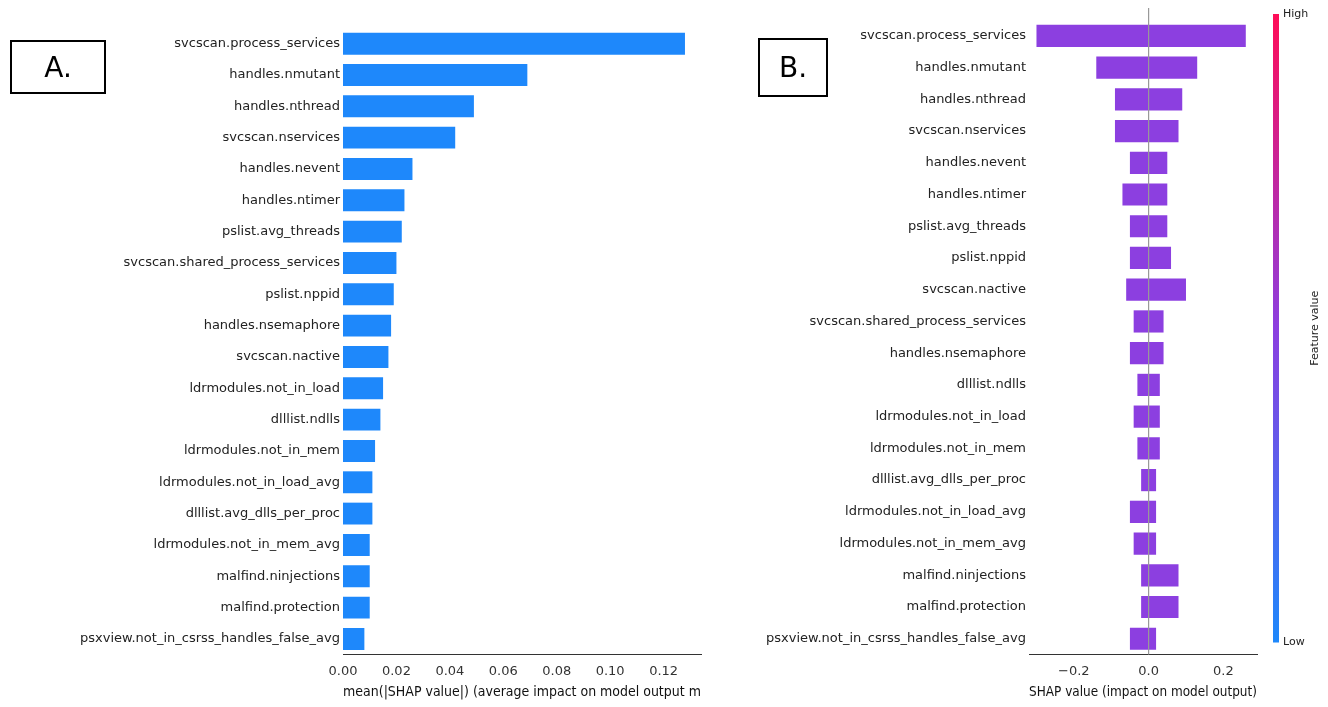 This screenshot has width=1328, height=707. Describe the element at coordinates (1223, 670) in the screenshot. I see `x-tick-label: 0.2` at that location.